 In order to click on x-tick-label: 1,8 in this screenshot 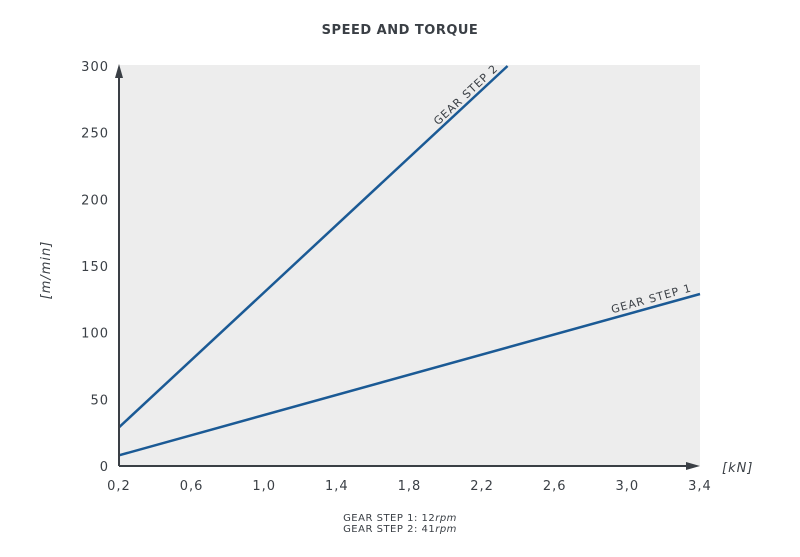, I will do `click(410, 486)`.